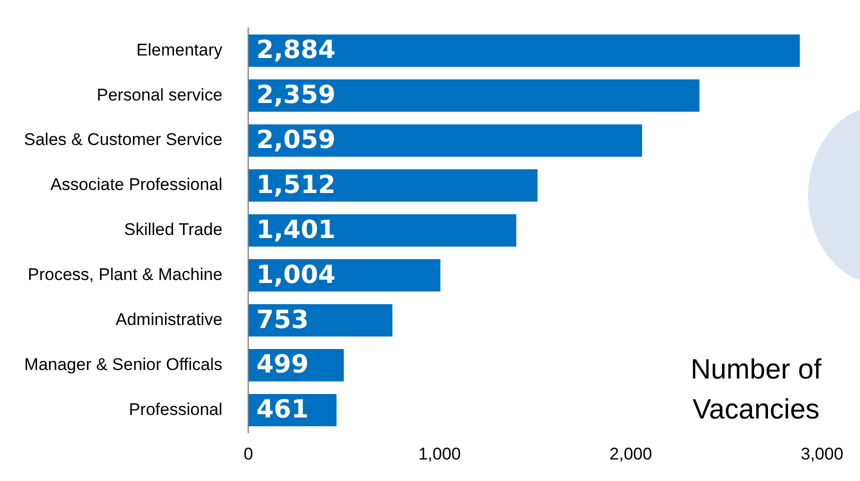  I want to click on data-label: 461, so click(282, 409).